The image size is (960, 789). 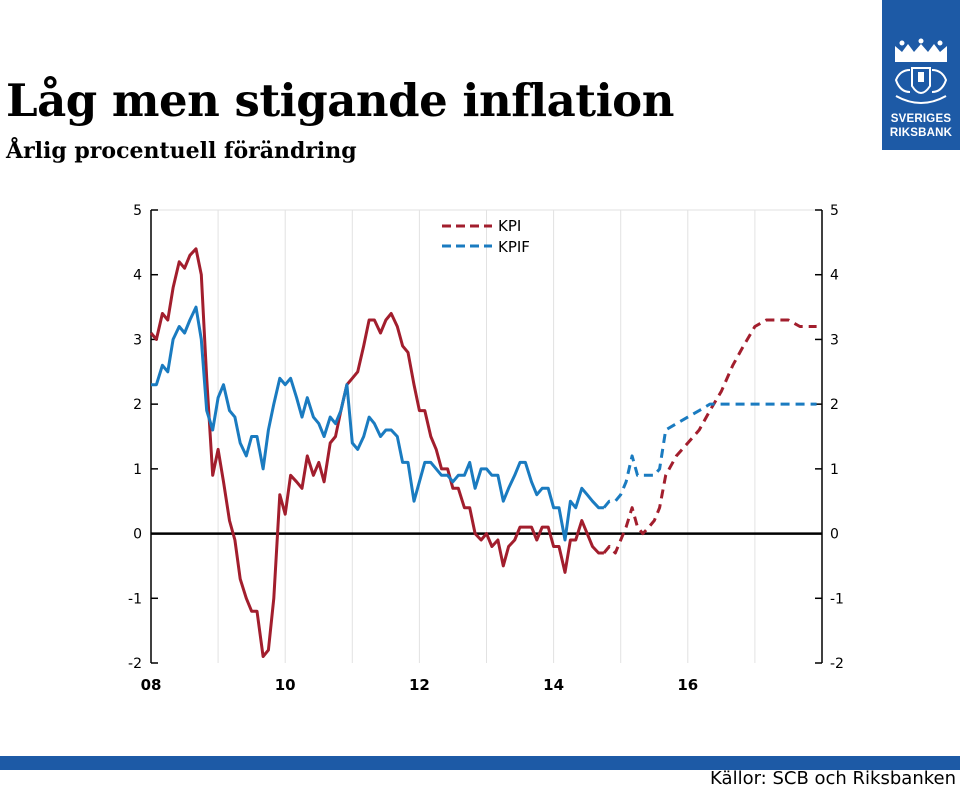 I want to click on page-subtitle: Årlig procentuell förändring, so click(x=181, y=151).